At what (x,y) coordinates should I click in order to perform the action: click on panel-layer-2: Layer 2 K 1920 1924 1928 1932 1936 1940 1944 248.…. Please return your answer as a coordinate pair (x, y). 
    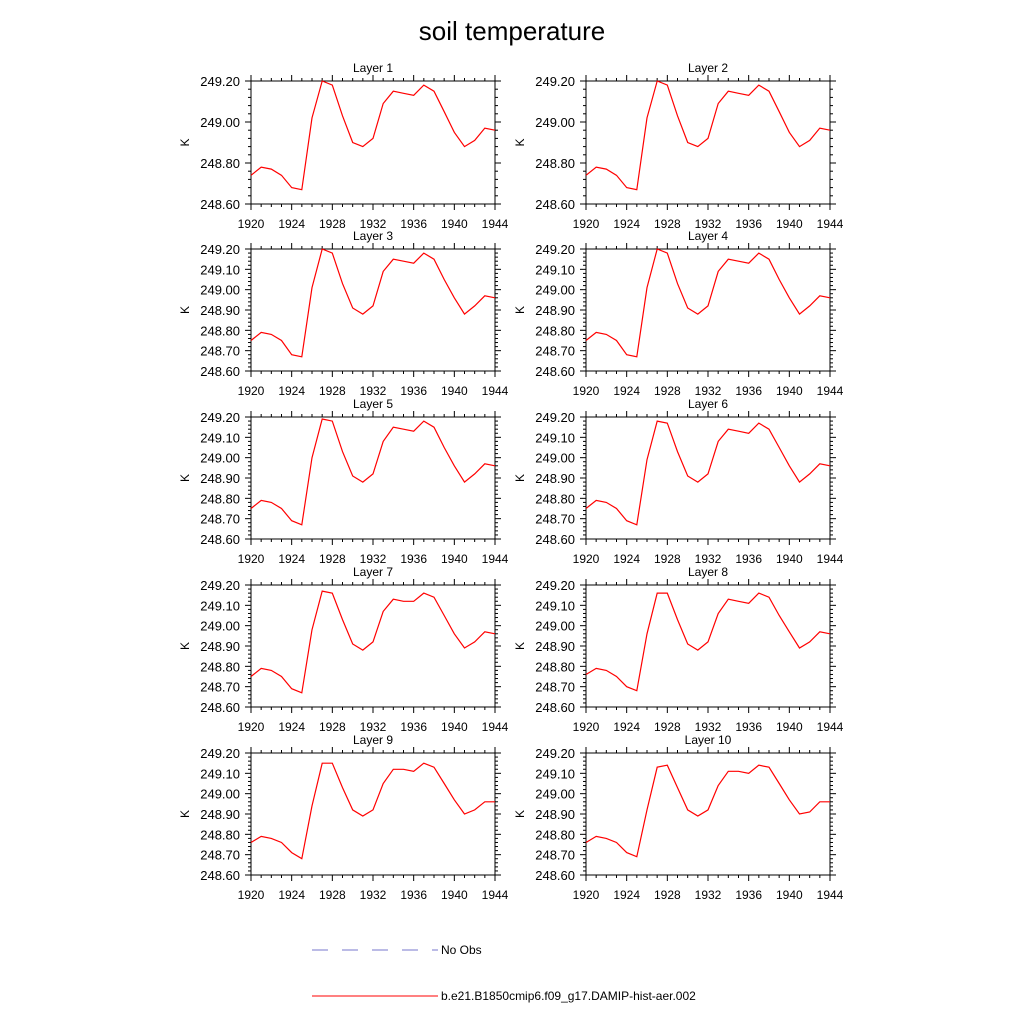
    Looking at the image, I should click on (678, 146).